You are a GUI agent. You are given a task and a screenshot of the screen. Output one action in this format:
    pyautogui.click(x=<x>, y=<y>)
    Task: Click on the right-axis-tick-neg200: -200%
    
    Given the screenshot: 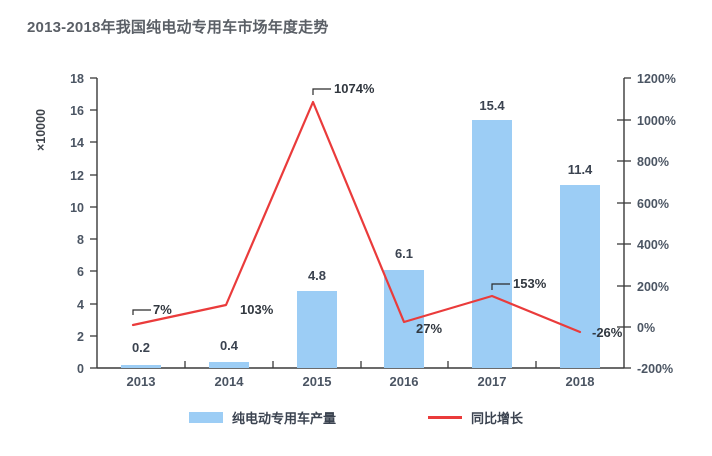 What is the action you would take?
    pyautogui.click(x=655, y=369)
    